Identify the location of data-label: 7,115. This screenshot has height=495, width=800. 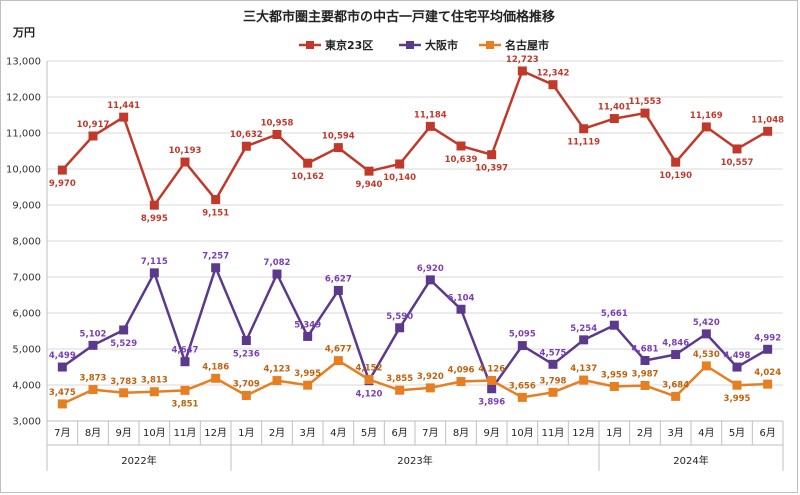
(154, 262).